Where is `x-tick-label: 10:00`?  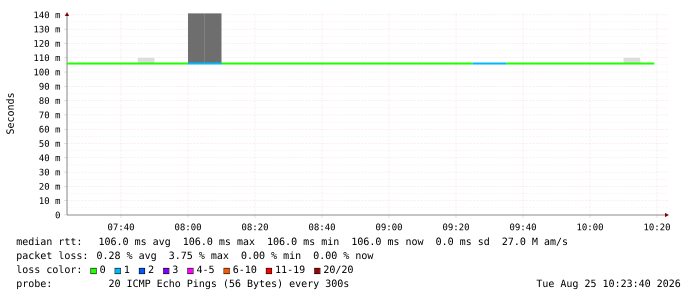 x-tick-label: 10:00 is located at coordinates (590, 227).